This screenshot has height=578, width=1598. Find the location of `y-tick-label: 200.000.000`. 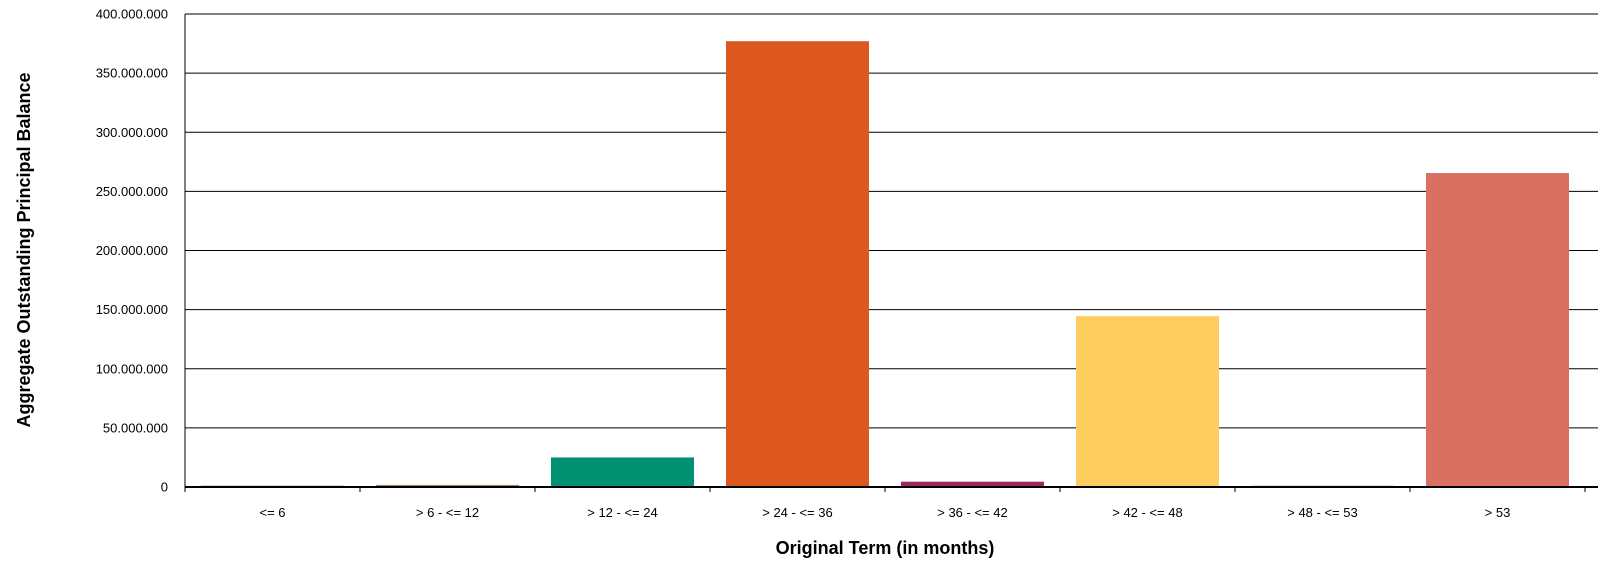

y-tick-label: 200.000.000 is located at coordinates (132, 250).